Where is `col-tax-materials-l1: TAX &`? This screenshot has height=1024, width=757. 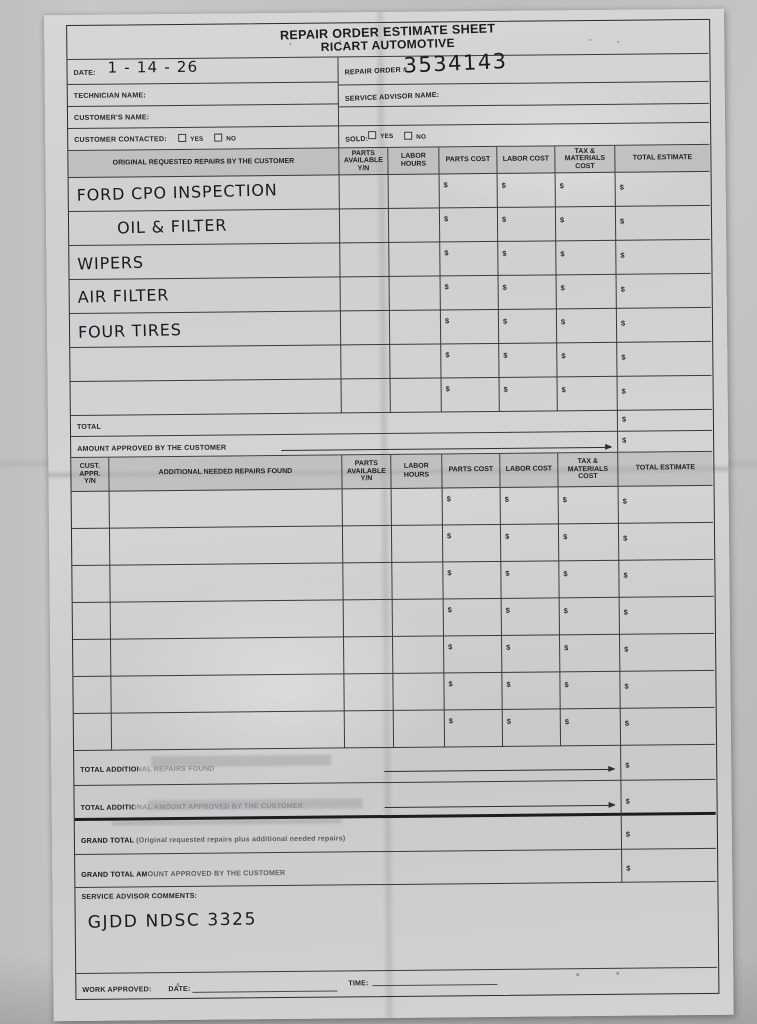 col-tax-materials-l1: TAX & is located at coordinates (585, 151).